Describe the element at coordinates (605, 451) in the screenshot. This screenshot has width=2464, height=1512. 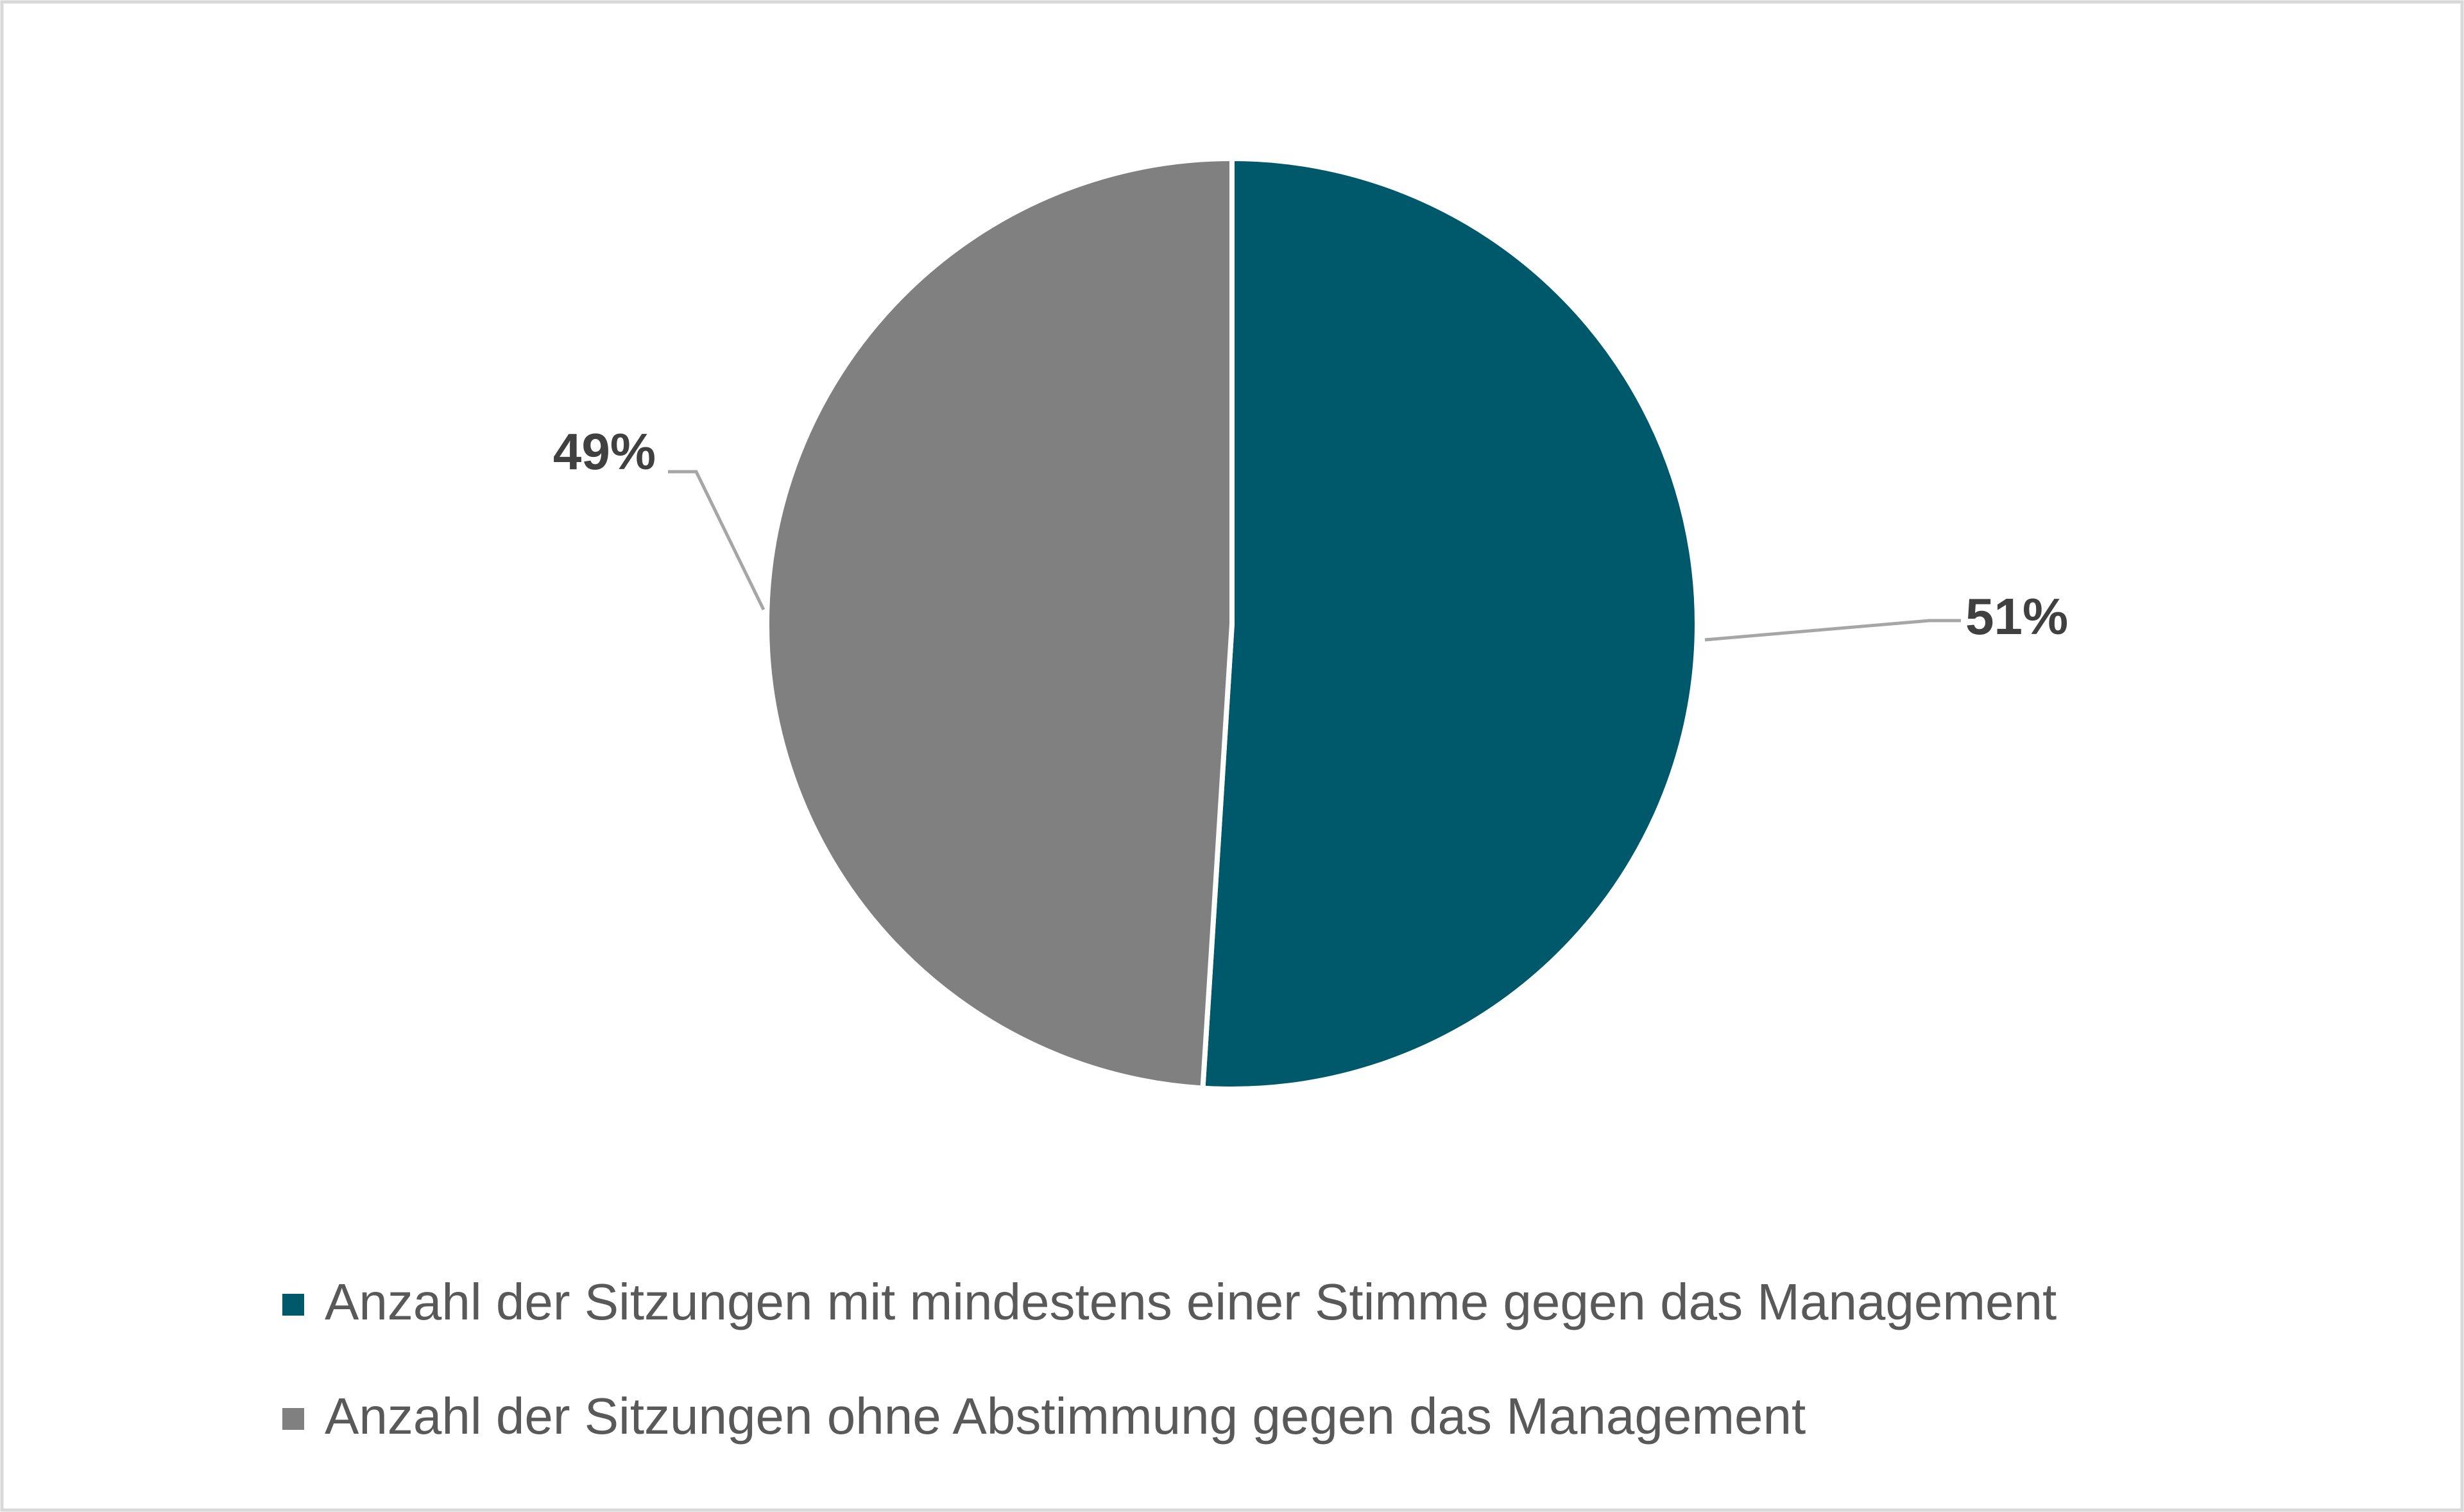
I see `data-label-slice-1: 49%` at that location.